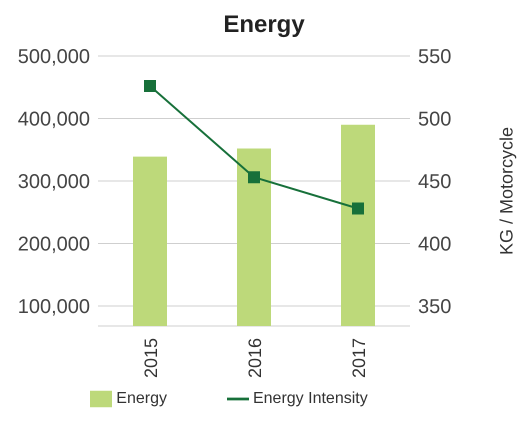 The width and height of the screenshot is (528, 428). I want to click on y-tick-label: 500,000, so click(54, 57).